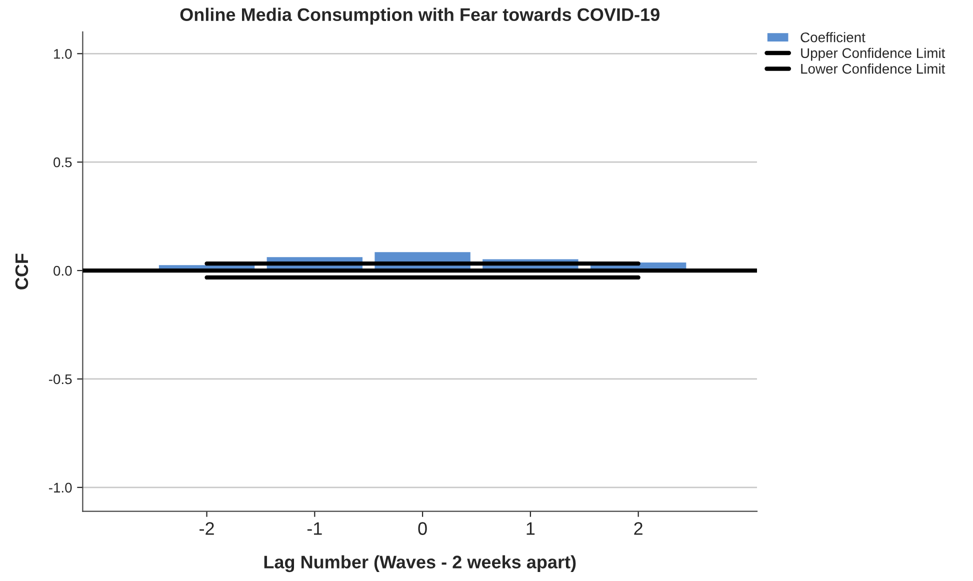  I want to click on y-tick-label: 1.0, so click(63, 53).